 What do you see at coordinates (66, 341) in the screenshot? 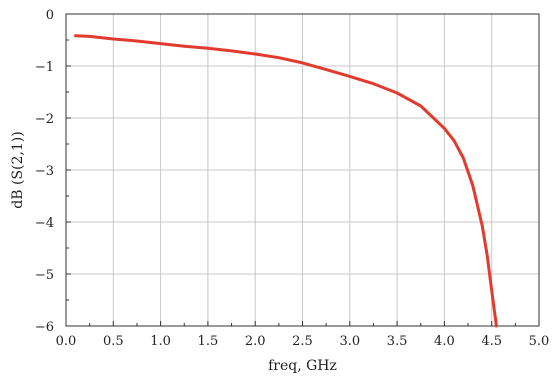
I see `x-tick-label: 0.0` at bounding box center [66, 341].